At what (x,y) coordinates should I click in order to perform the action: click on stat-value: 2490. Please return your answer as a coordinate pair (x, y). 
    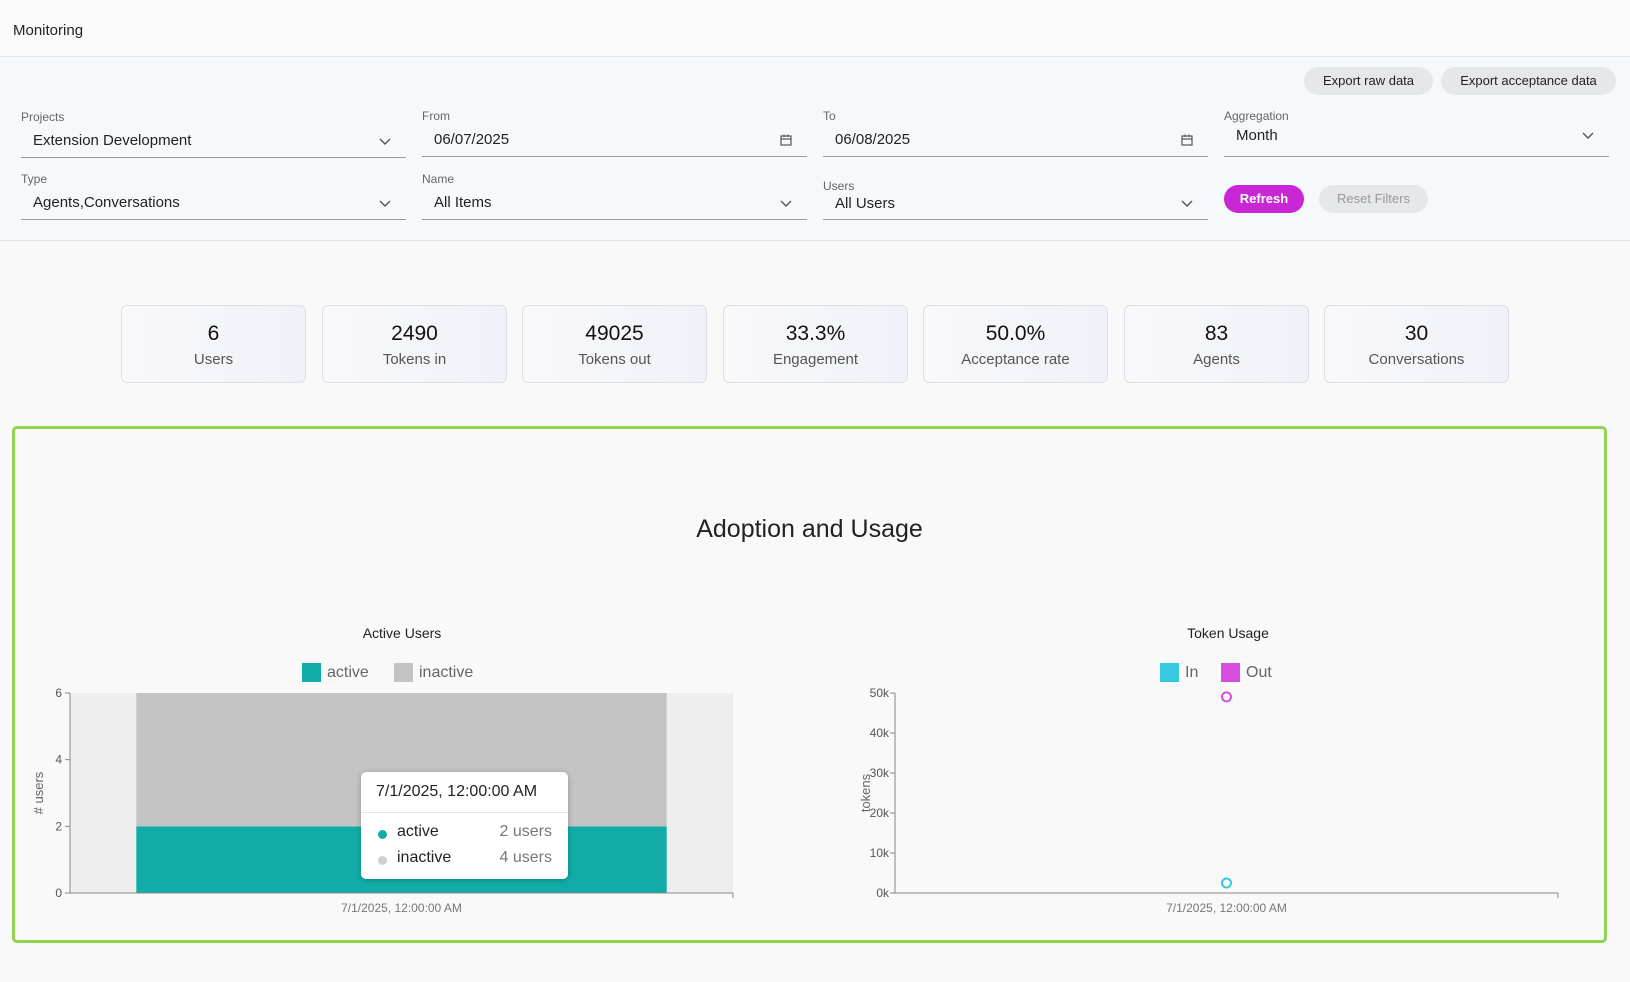
    Looking at the image, I should click on (414, 333).